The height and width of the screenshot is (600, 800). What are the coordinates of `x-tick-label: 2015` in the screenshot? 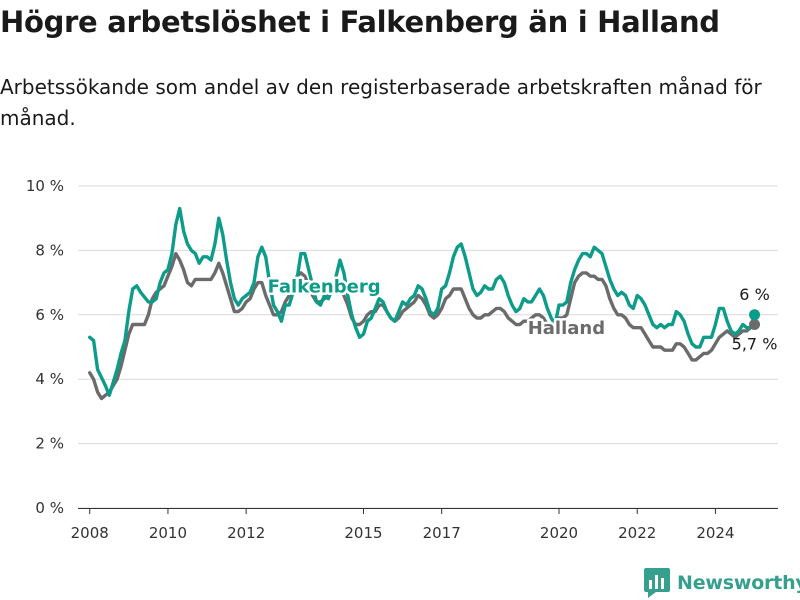 It's located at (363, 533).